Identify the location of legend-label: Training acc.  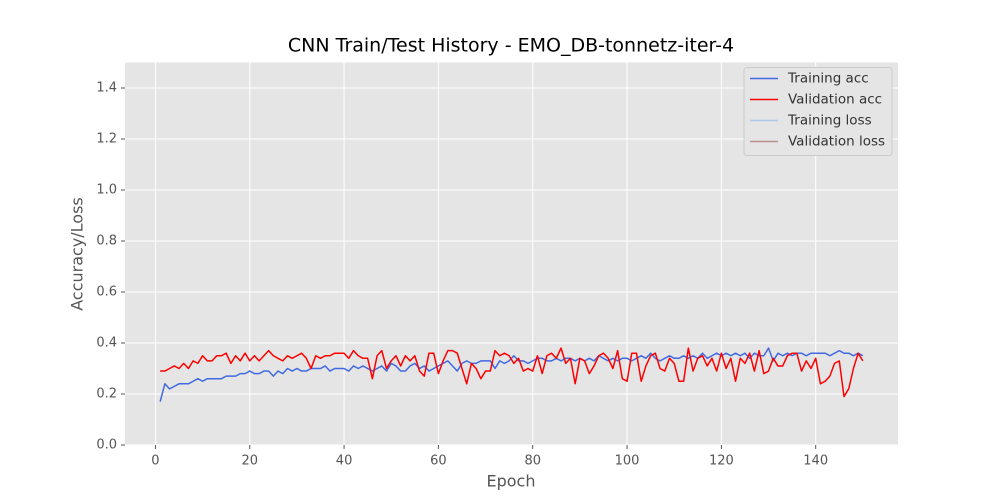
(828, 79).